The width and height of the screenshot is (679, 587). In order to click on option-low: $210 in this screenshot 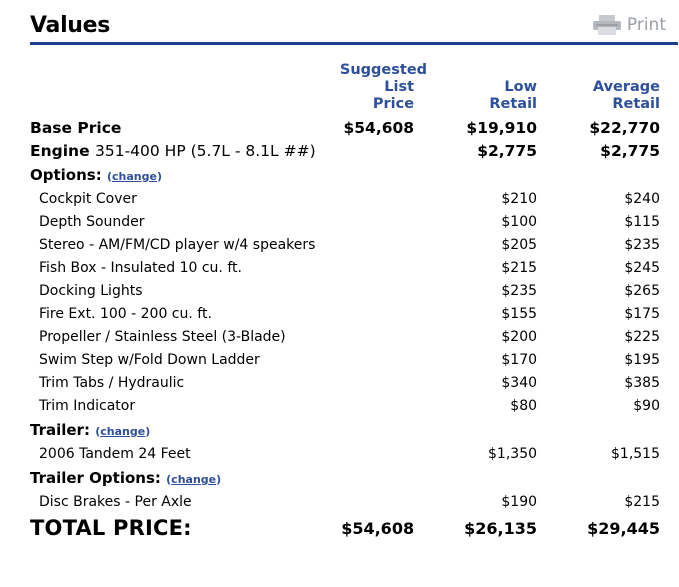, I will do `click(519, 199)`.